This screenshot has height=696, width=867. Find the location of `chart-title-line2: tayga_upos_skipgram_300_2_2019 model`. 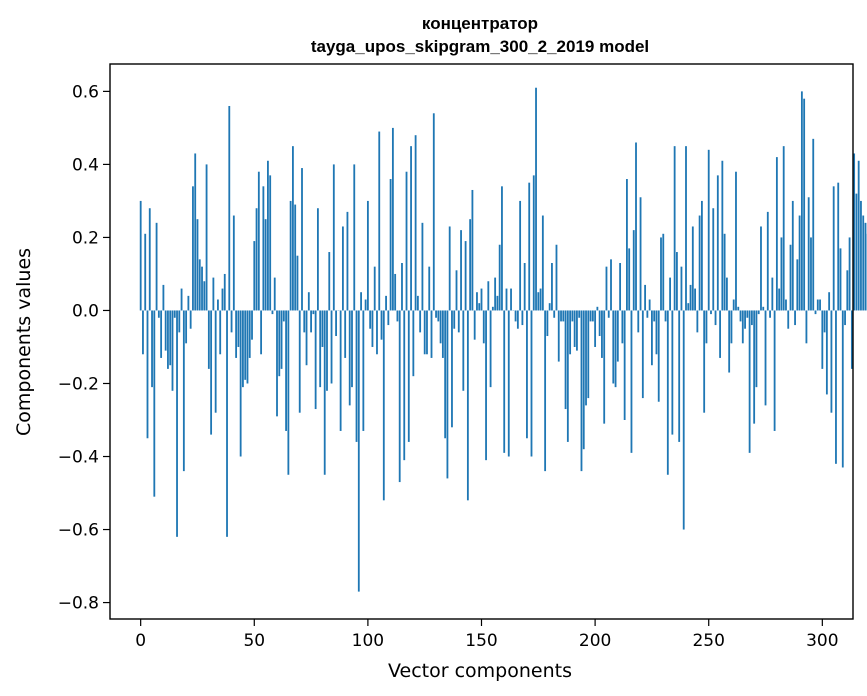

chart-title-line2: tayga_upos_skipgram_300_2_2019 model is located at coordinates (480, 46).